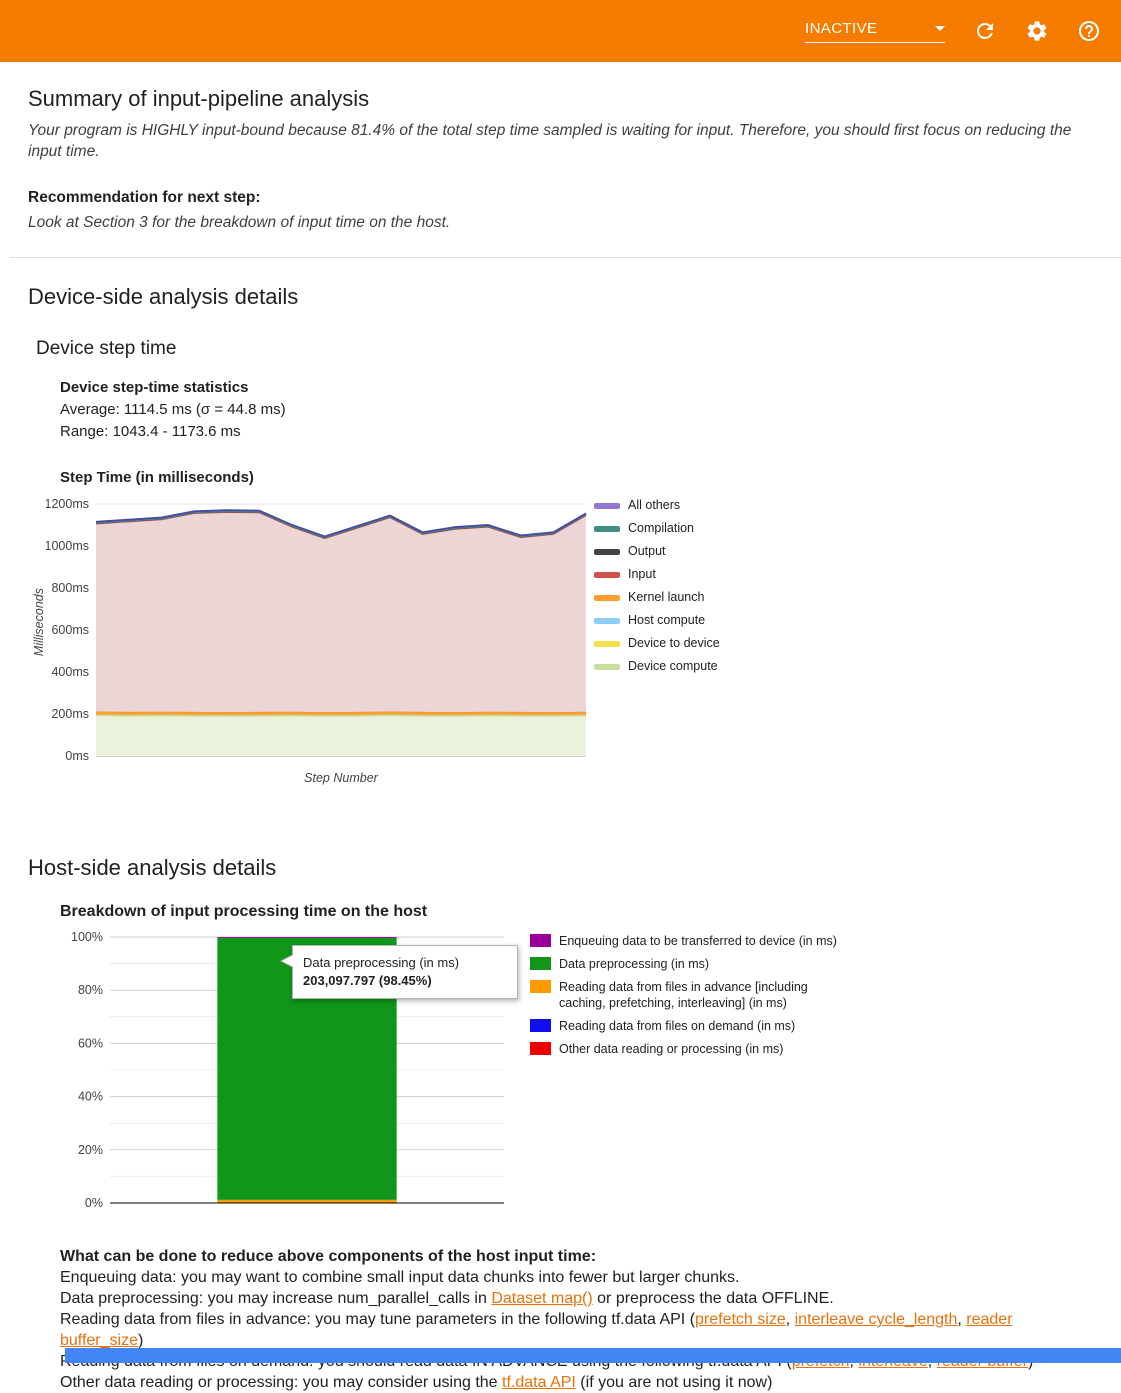 This screenshot has height=1393, width=1121. Describe the element at coordinates (70, 630) in the screenshot. I see `svg-text: 600ms` at that location.